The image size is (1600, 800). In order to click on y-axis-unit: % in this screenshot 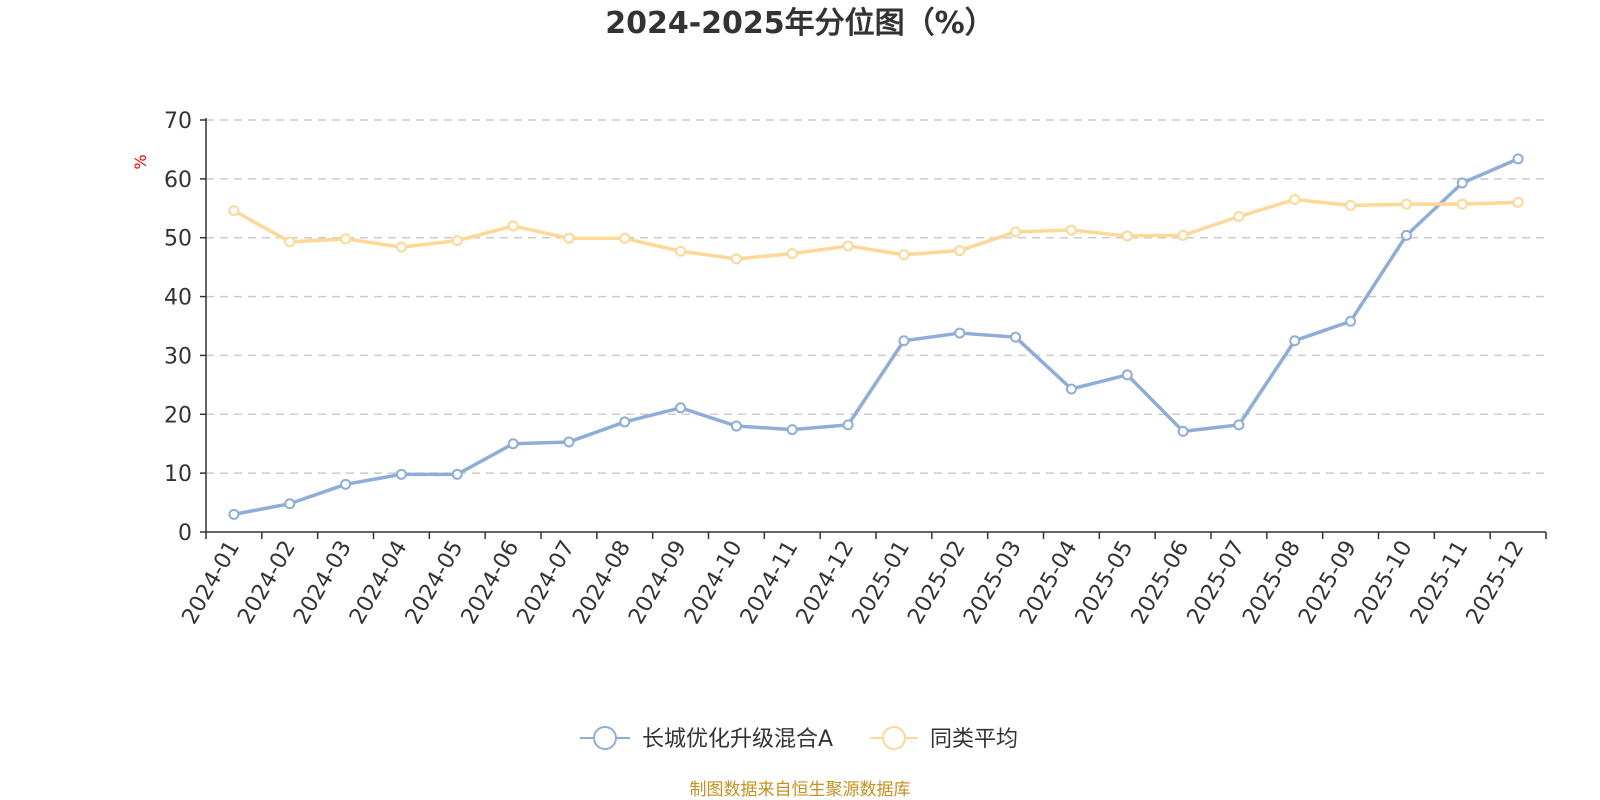, I will do `click(140, 161)`.